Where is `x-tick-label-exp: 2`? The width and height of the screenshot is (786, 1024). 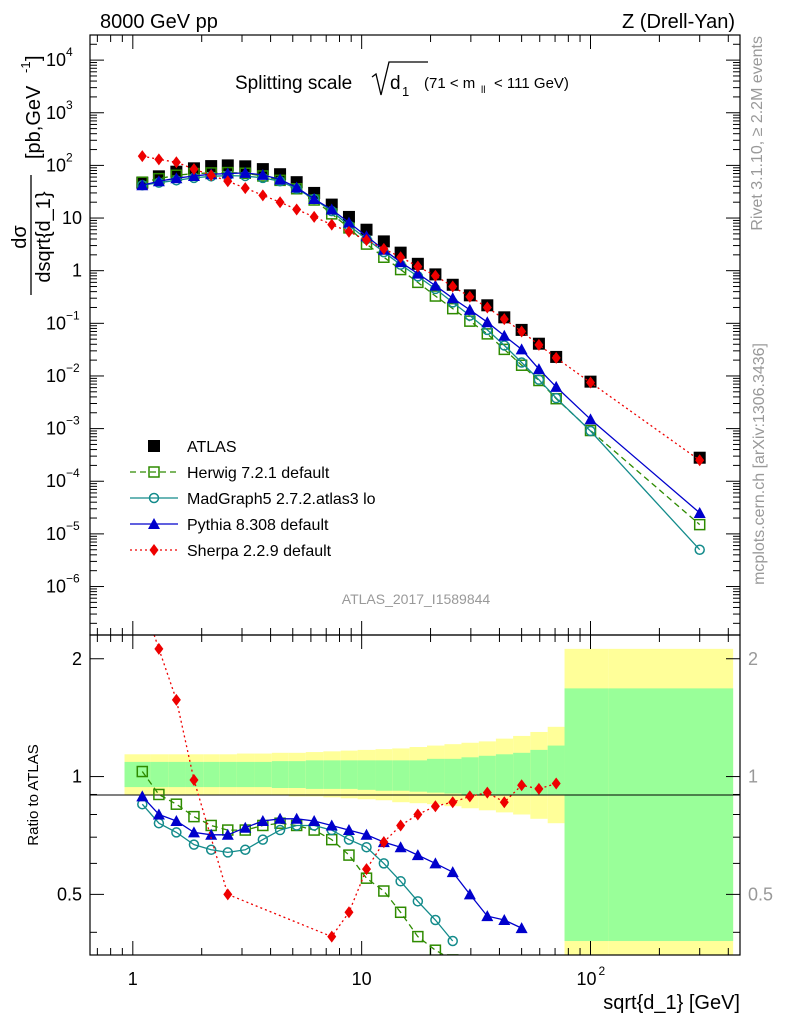 x-tick-label-exp: 2 is located at coordinates (602, 971).